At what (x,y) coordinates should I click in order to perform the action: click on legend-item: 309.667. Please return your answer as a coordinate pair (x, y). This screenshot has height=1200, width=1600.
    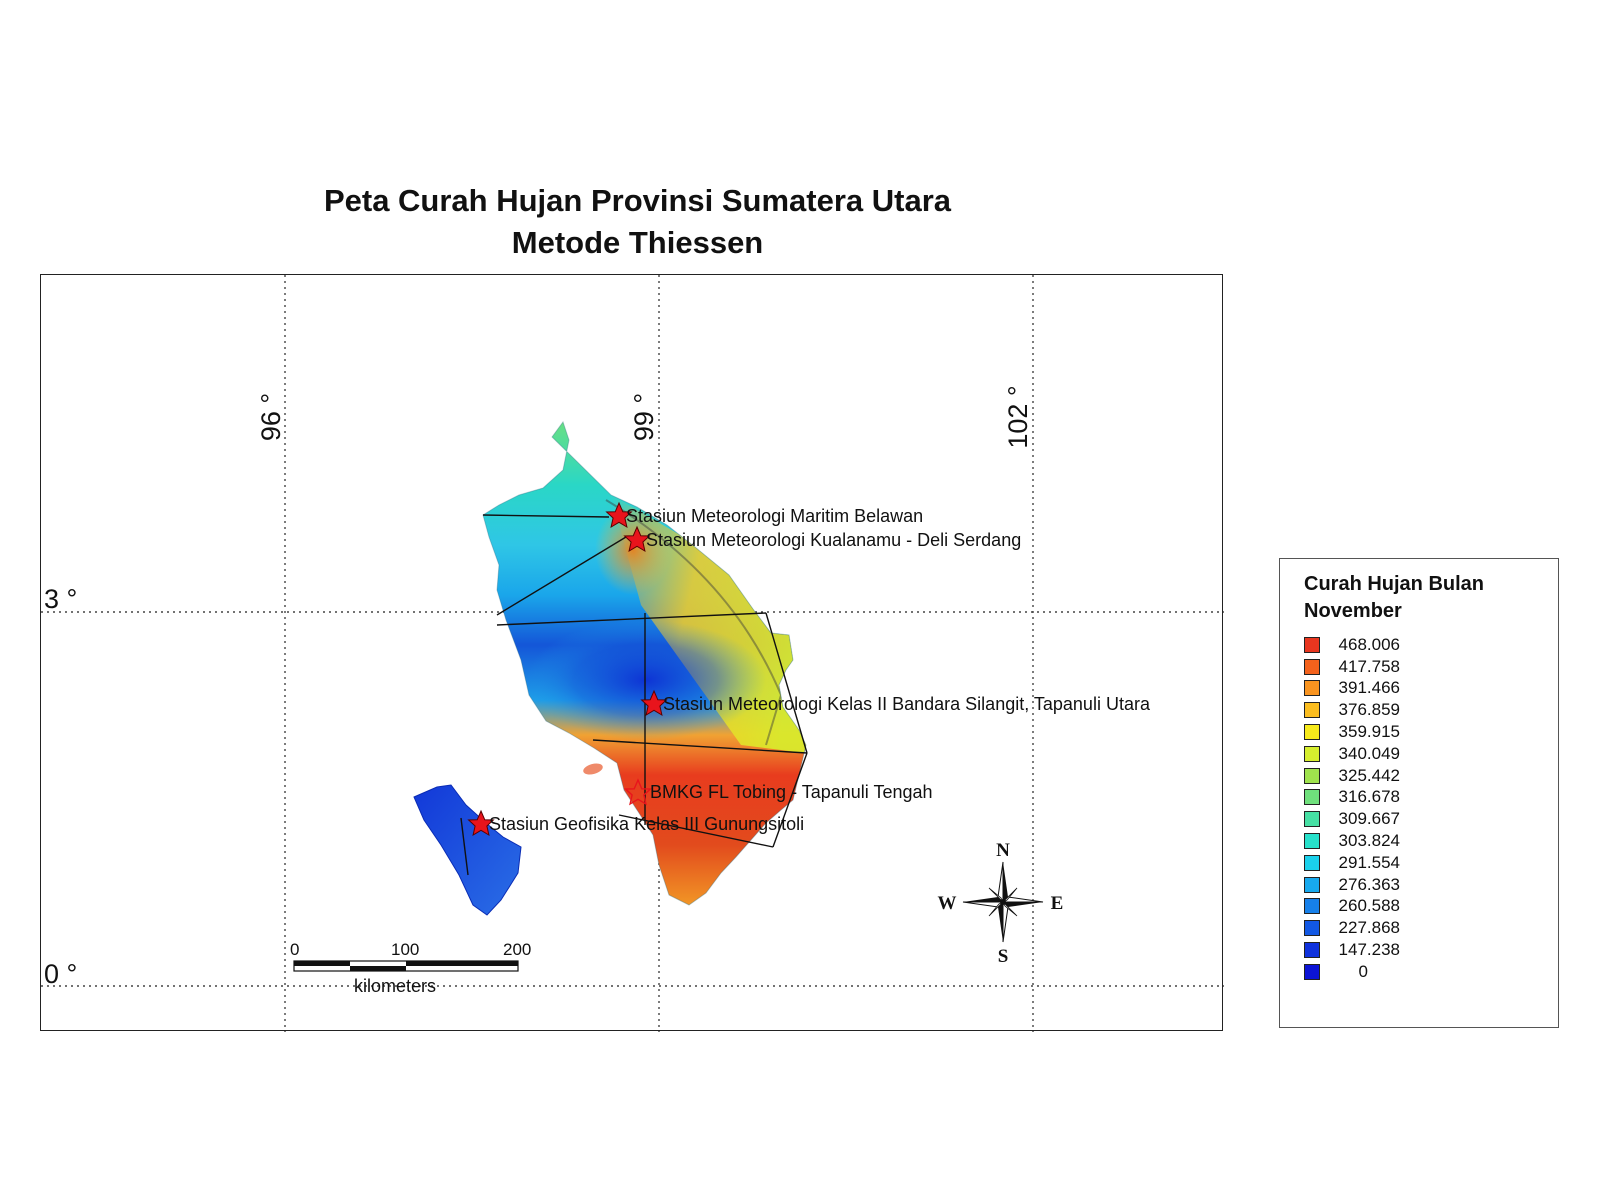
    Looking at the image, I should click on (1352, 819).